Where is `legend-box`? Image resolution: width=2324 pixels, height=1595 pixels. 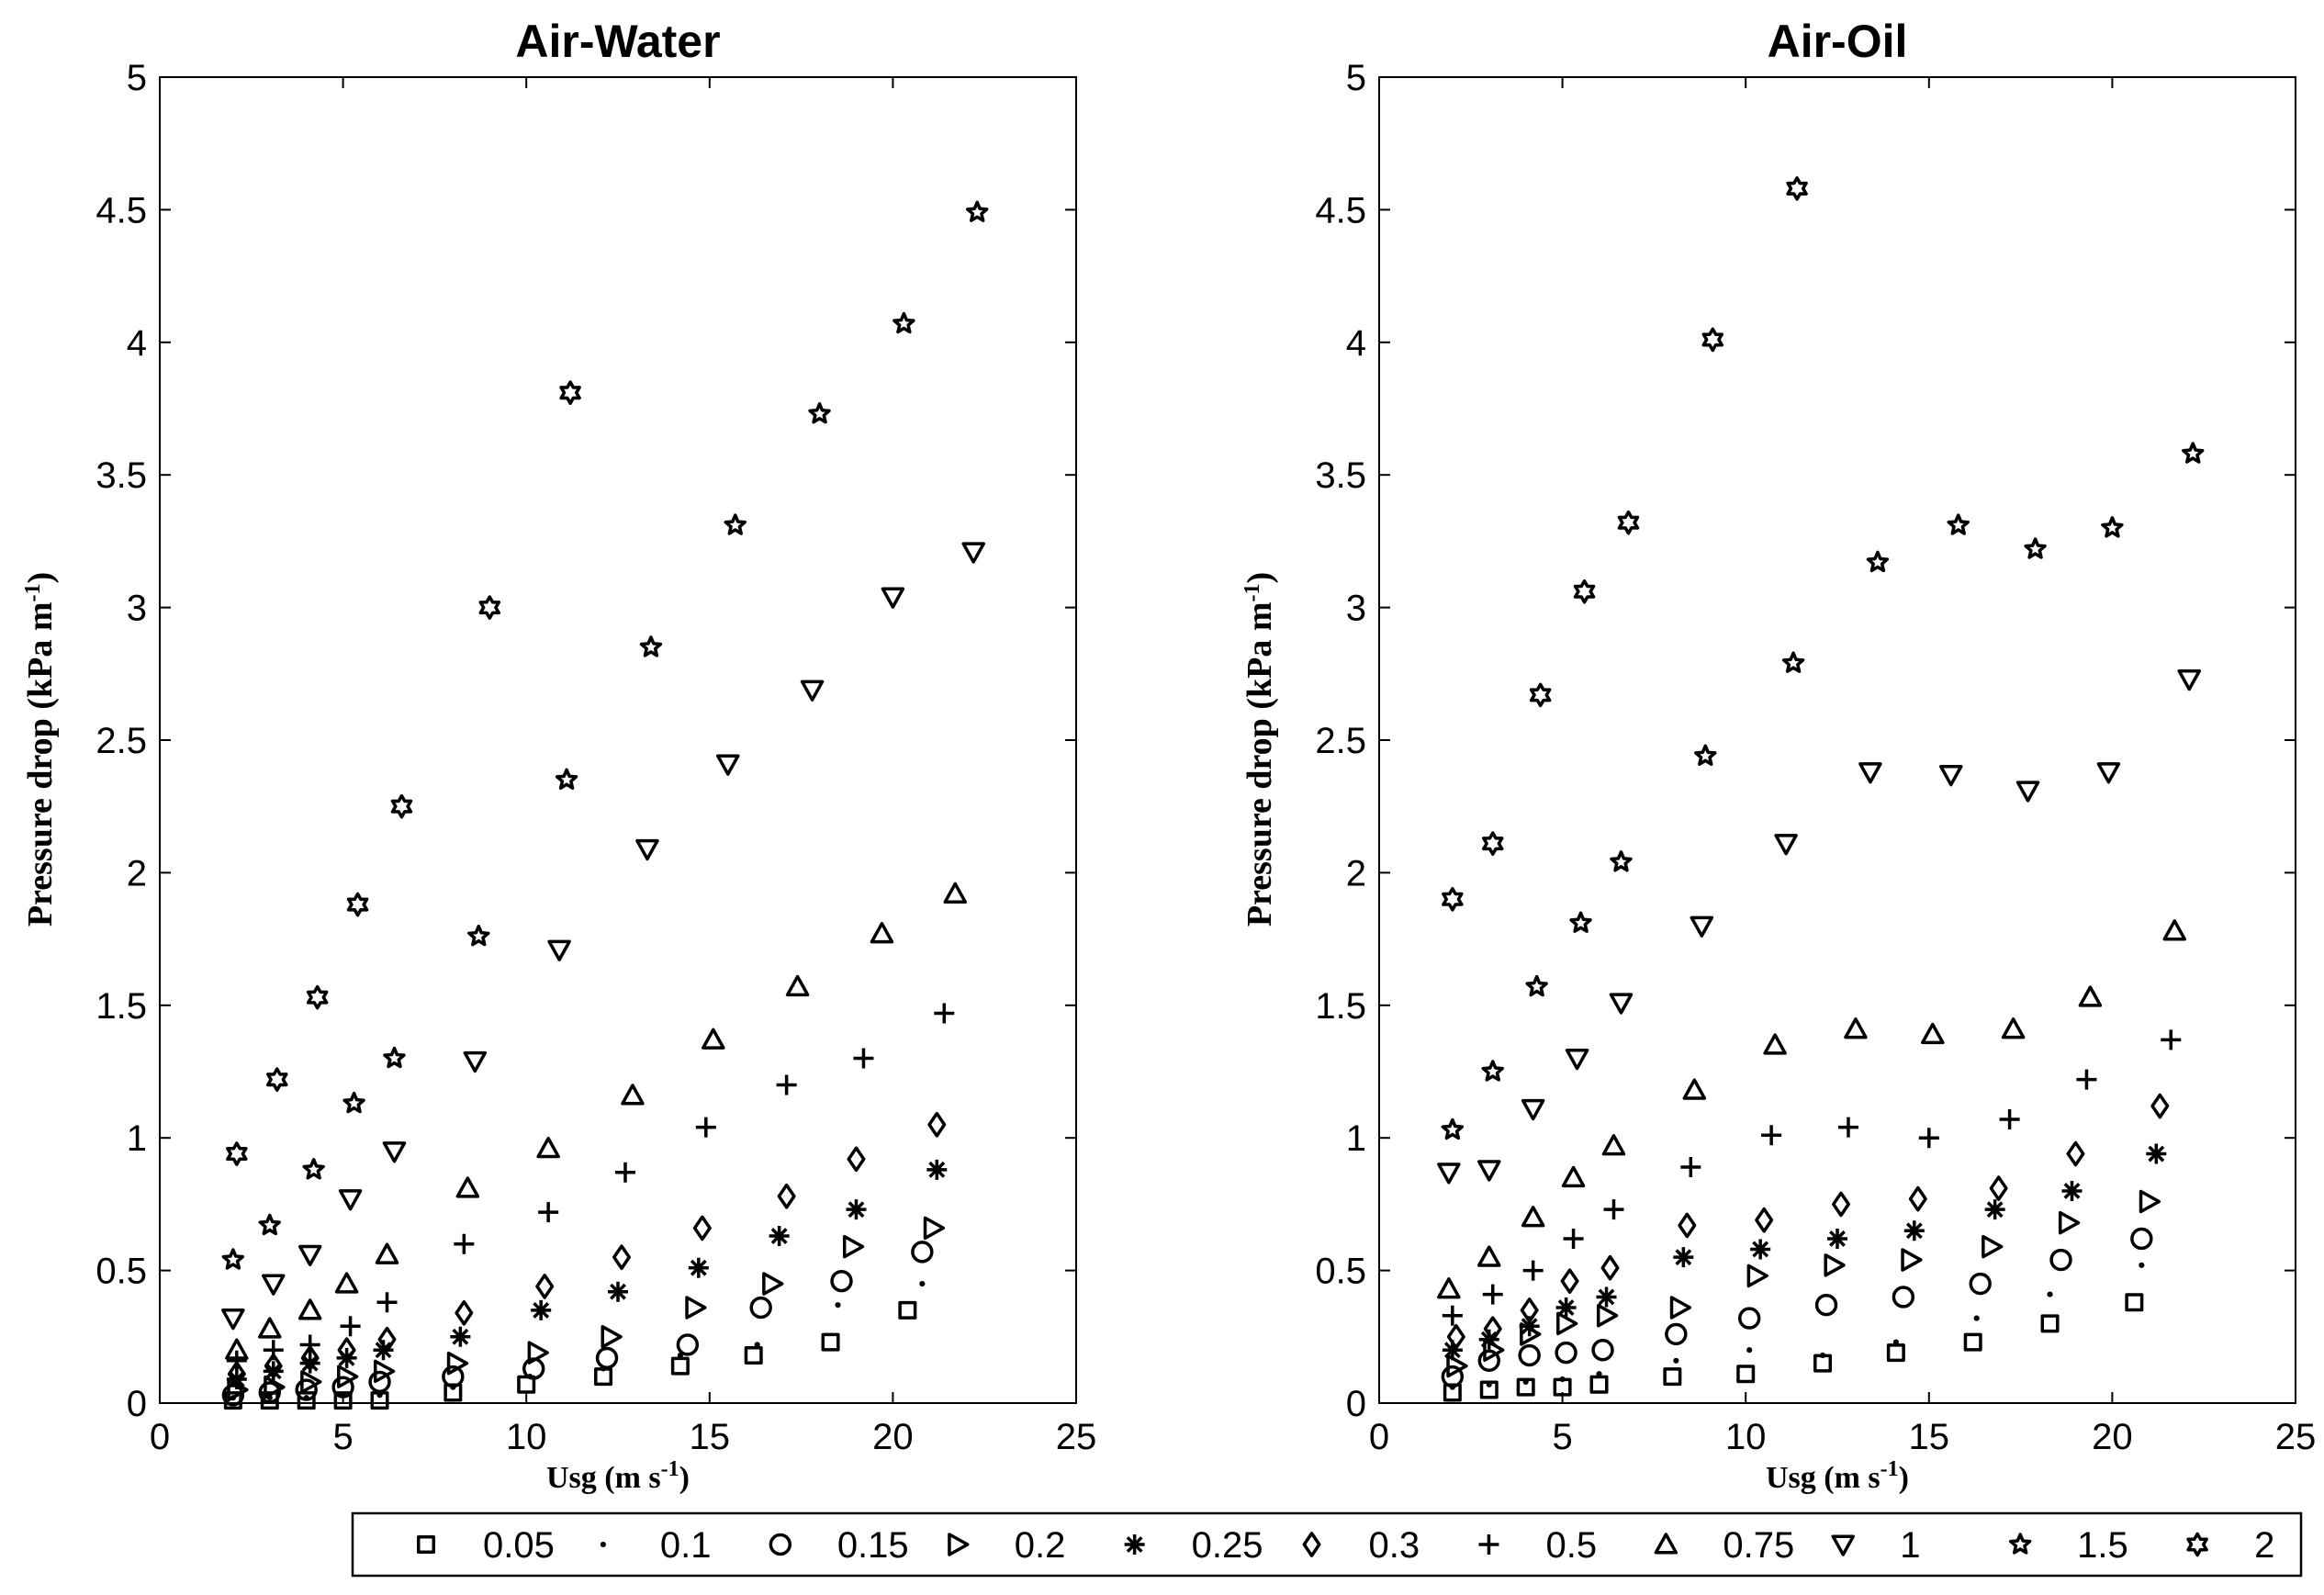
legend-box is located at coordinates (1327, 1544).